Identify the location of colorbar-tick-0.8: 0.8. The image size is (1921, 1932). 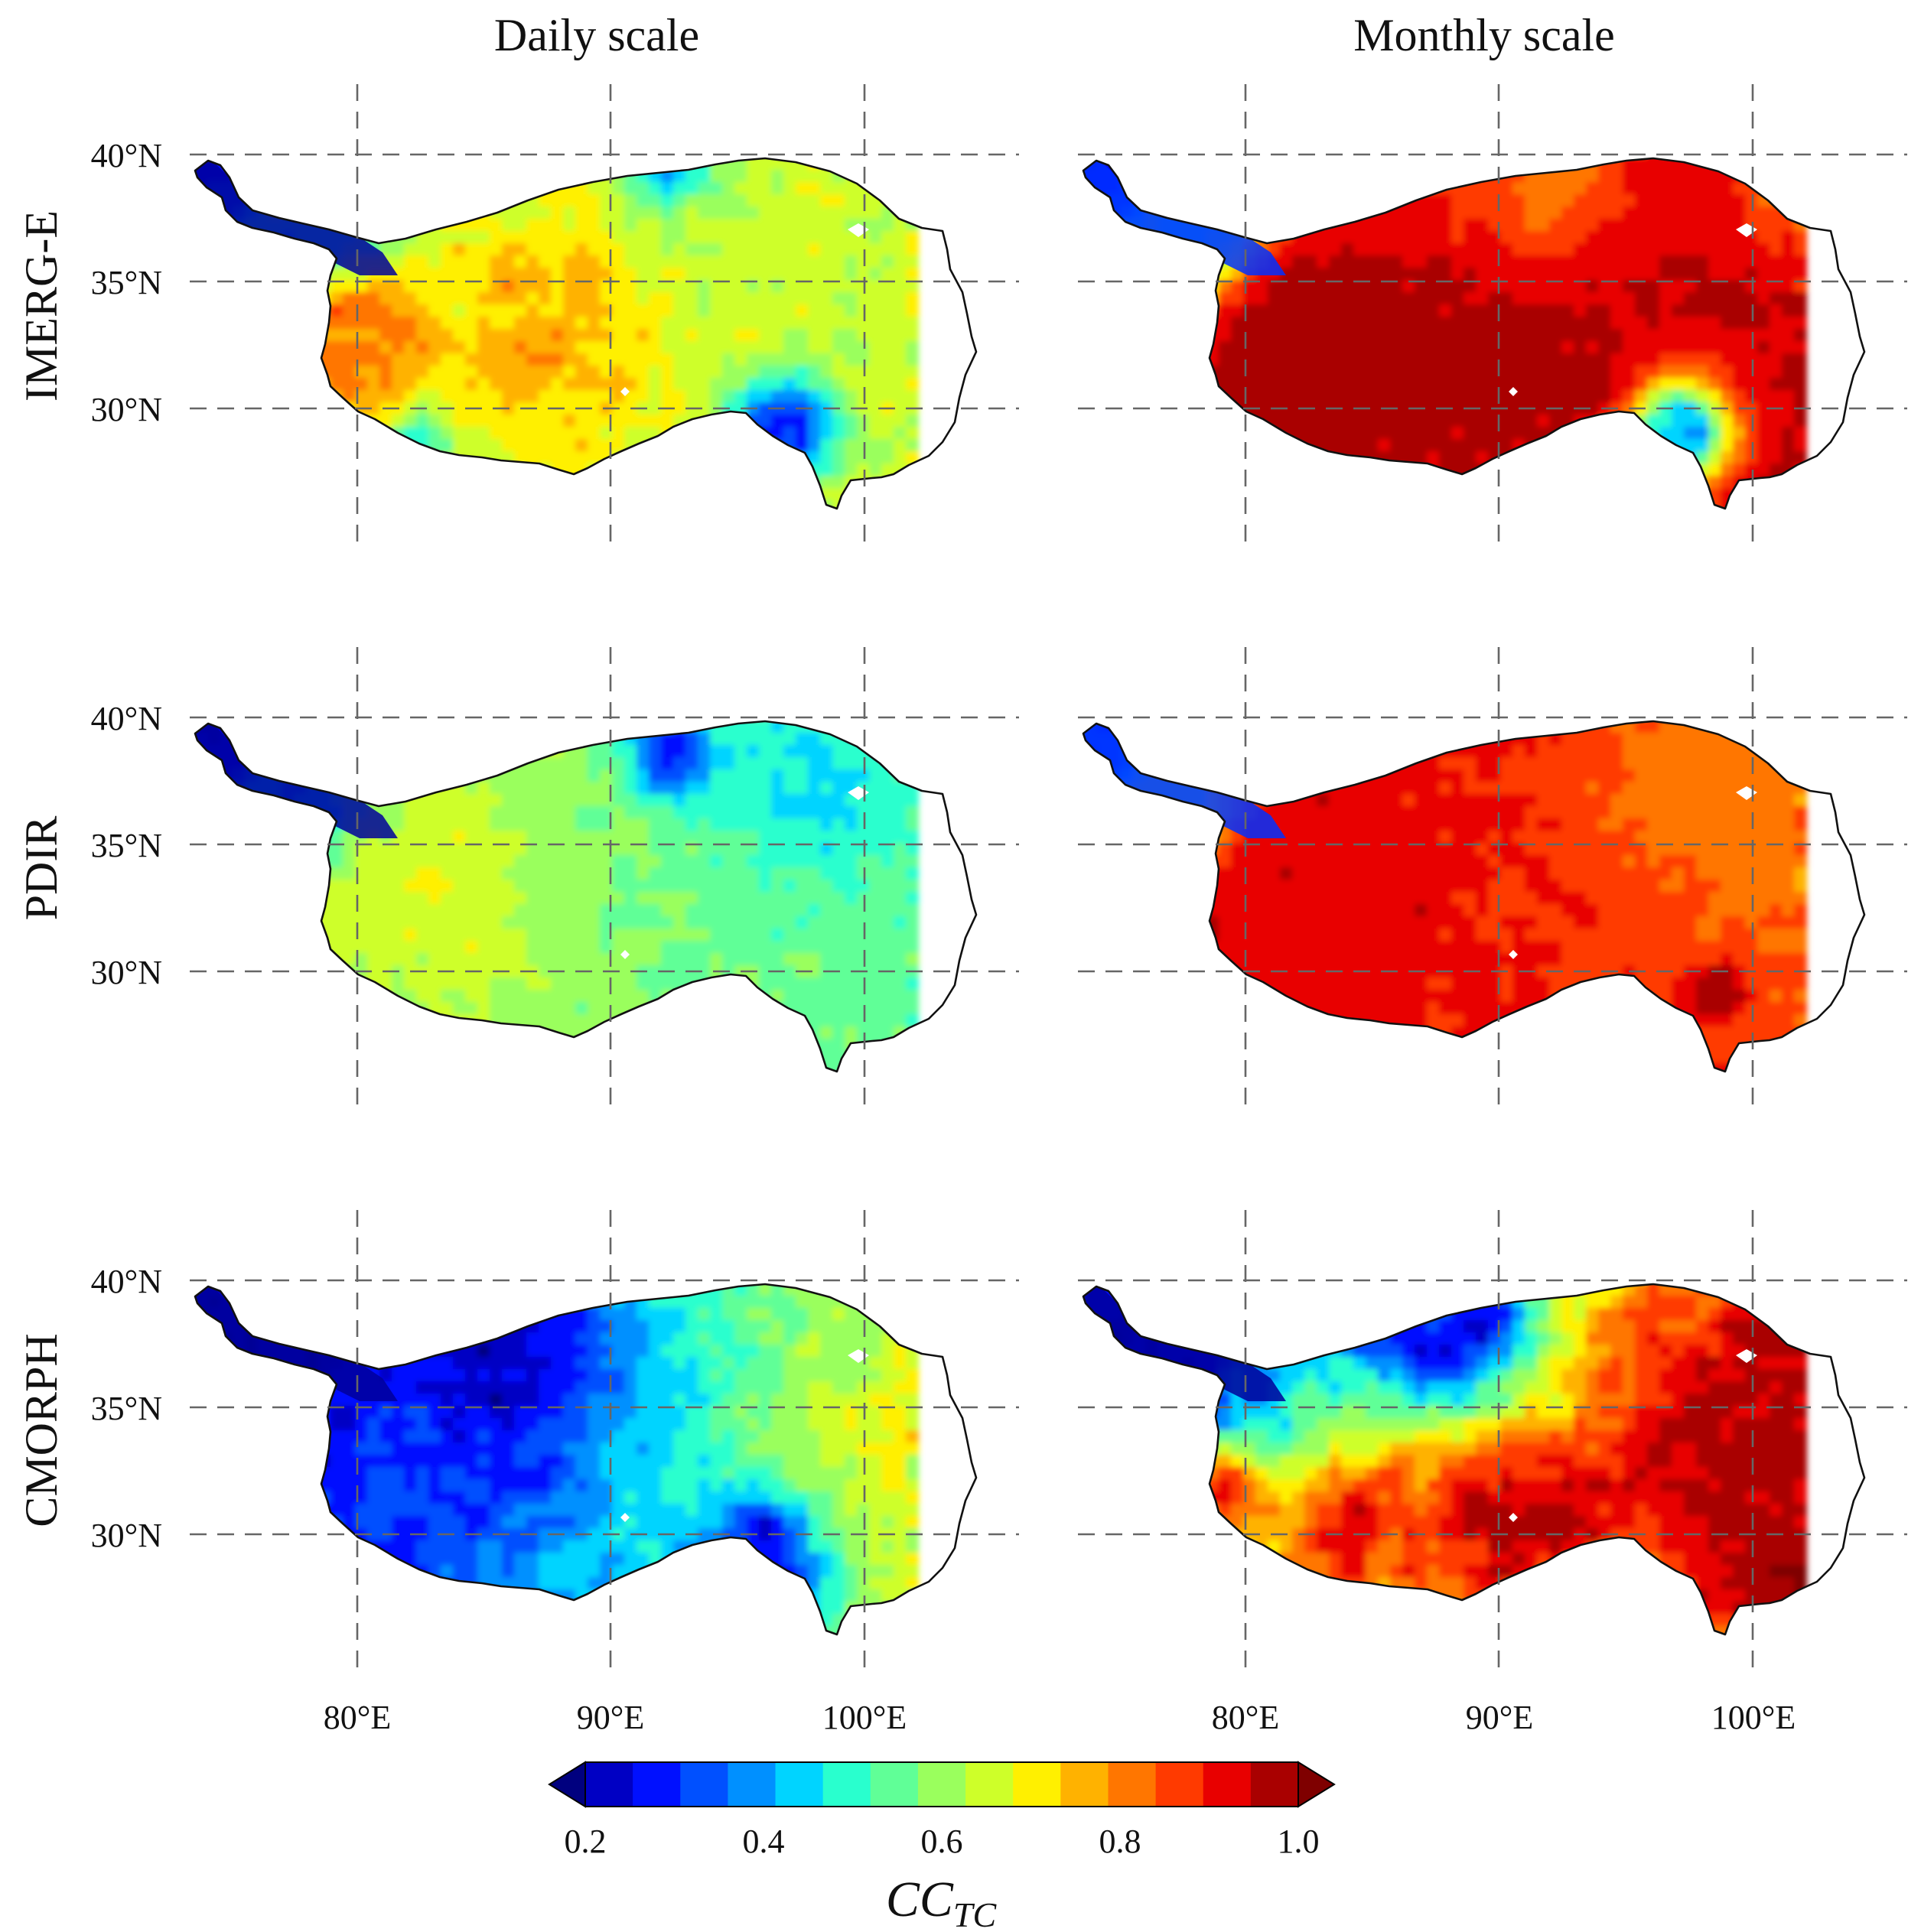
(1120, 1841).